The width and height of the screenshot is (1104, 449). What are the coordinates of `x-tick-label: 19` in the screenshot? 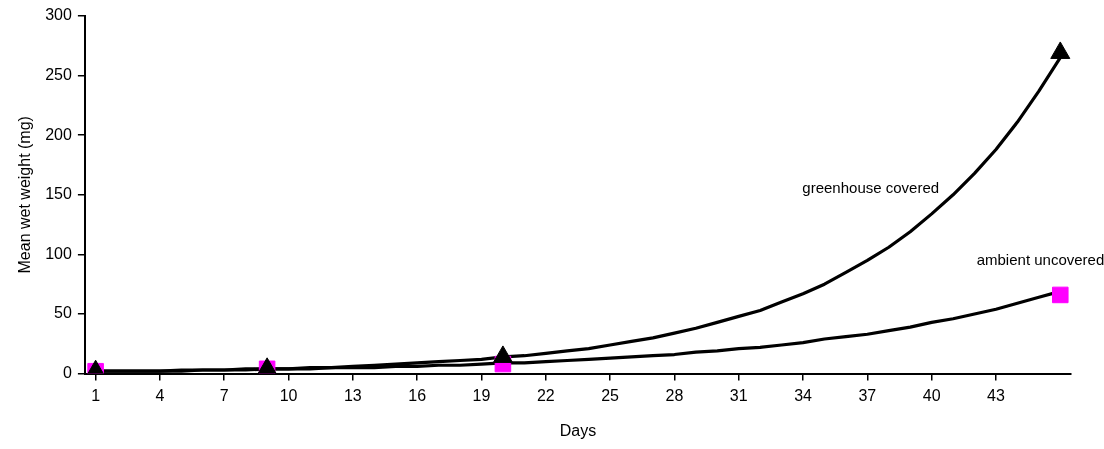 It's located at (481, 395).